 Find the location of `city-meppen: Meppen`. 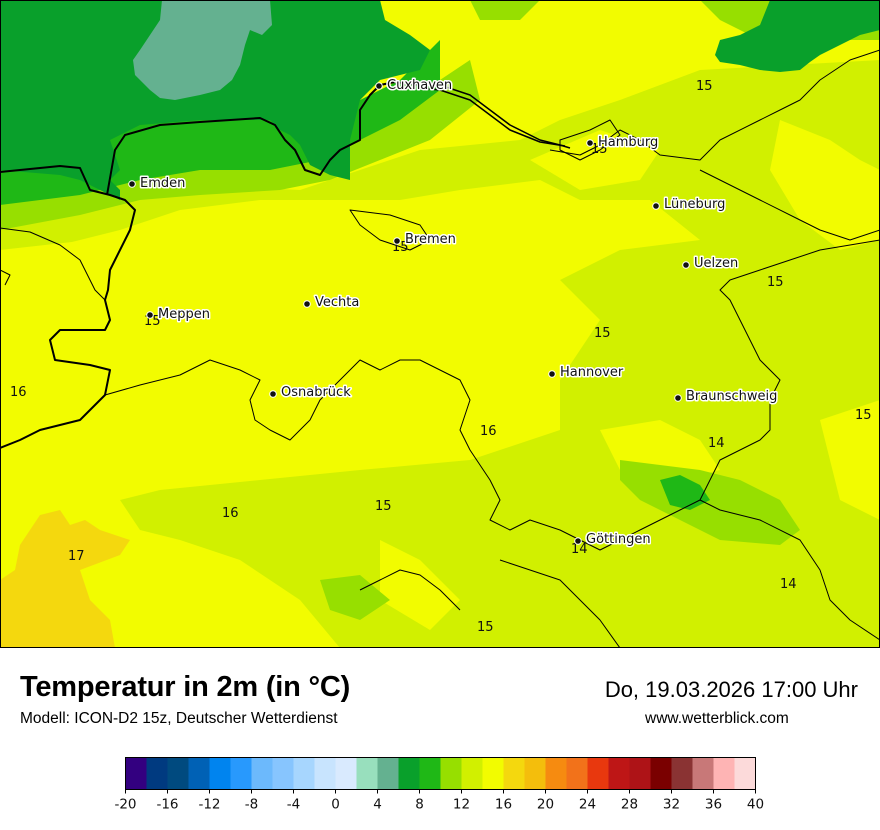

city-meppen: Meppen is located at coordinates (178, 315).